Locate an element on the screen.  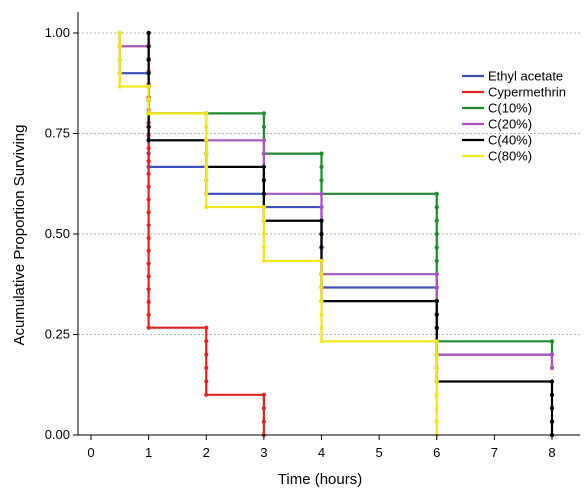
legend-item: C(10%) is located at coordinates (497, 108).